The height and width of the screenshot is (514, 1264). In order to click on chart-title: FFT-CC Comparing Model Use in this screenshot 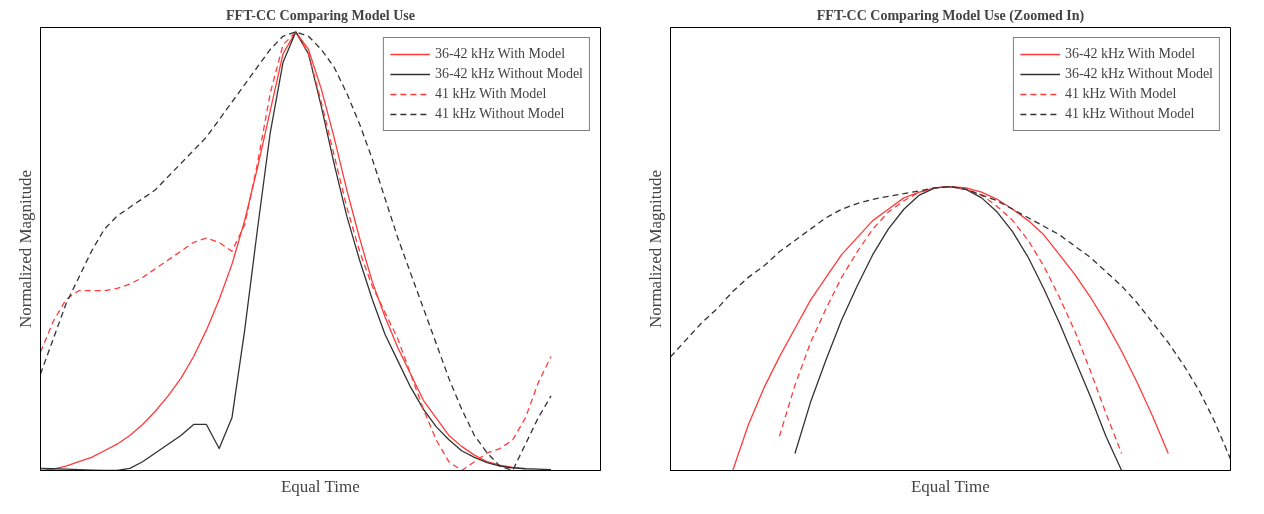, I will do `click(320, 15)`.